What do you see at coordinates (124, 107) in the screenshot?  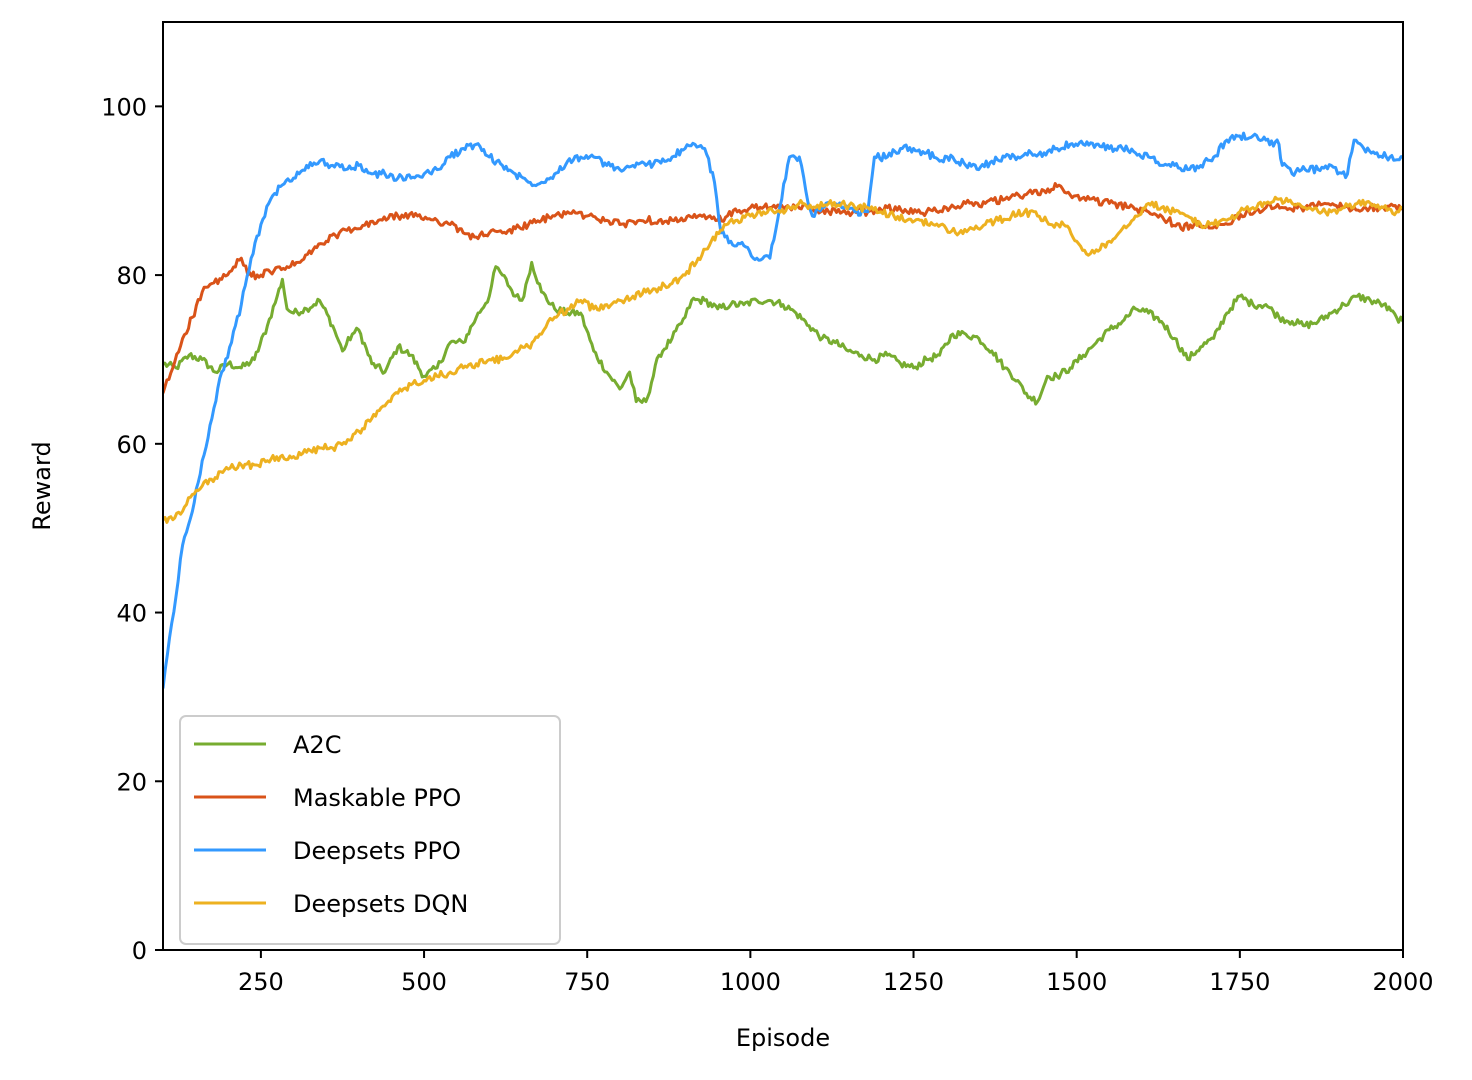 I see `y-tick-label: 100` at bounding box center [124, 107].